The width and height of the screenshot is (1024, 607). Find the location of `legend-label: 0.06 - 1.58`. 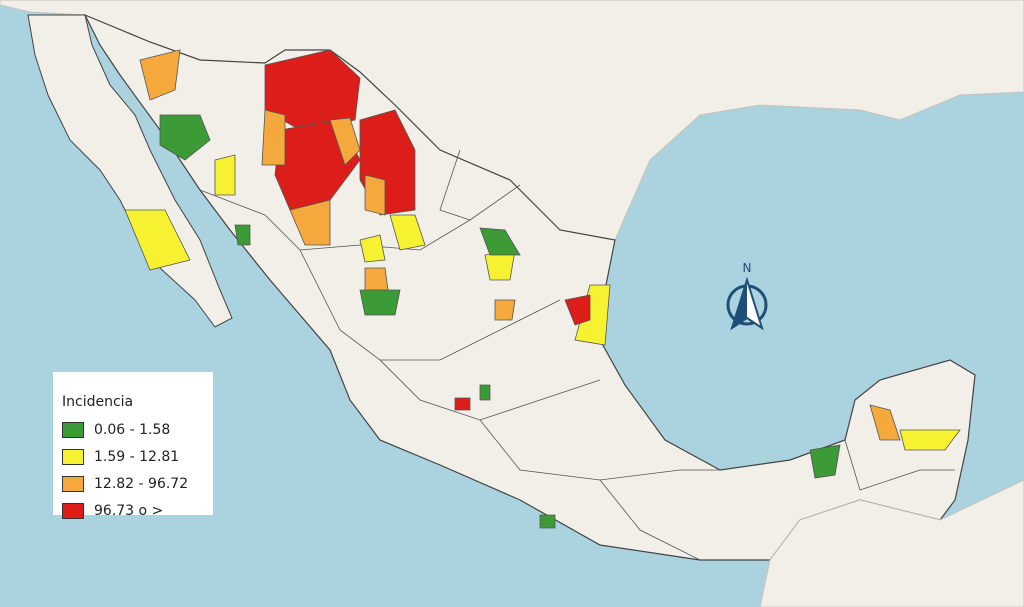

legend-label: 0.06 - 1.58 is located at coordinates (132, 429).